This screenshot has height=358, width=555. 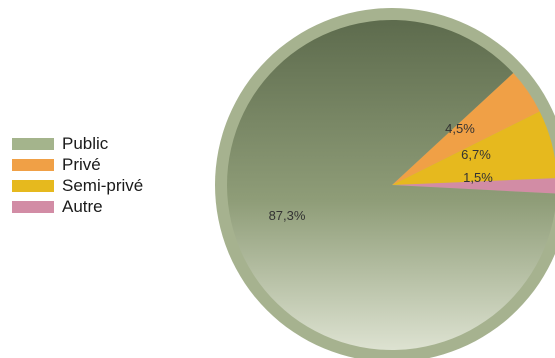 I want to click on legend-label-prive: Privé, so click(x=81, y=164).